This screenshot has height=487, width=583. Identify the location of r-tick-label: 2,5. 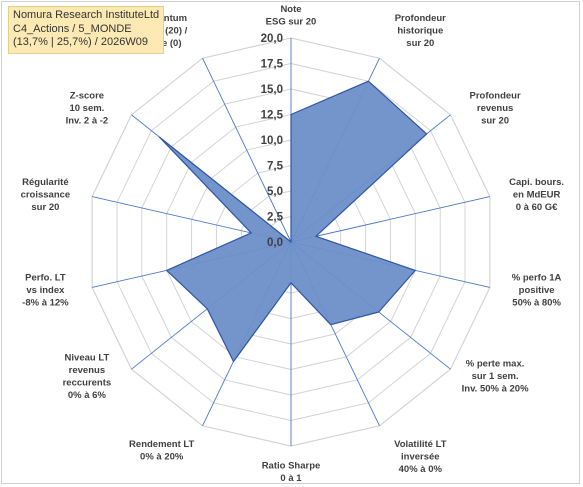
(275, 218).